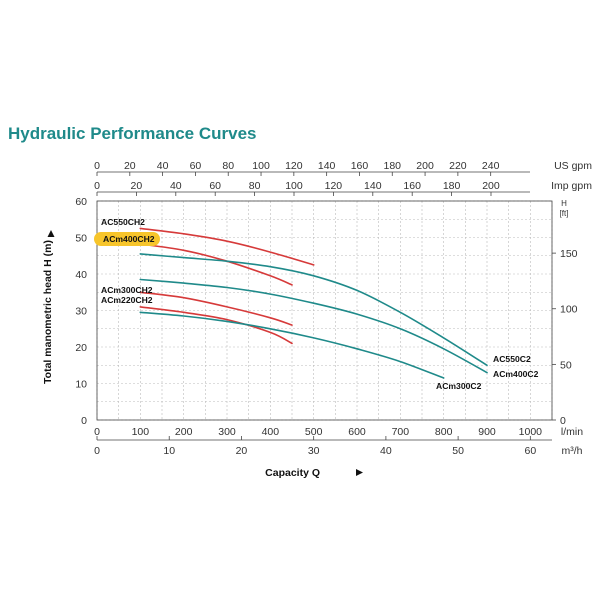  I want to click on imp-gpm-tick-label: 60, so click(215, 186).